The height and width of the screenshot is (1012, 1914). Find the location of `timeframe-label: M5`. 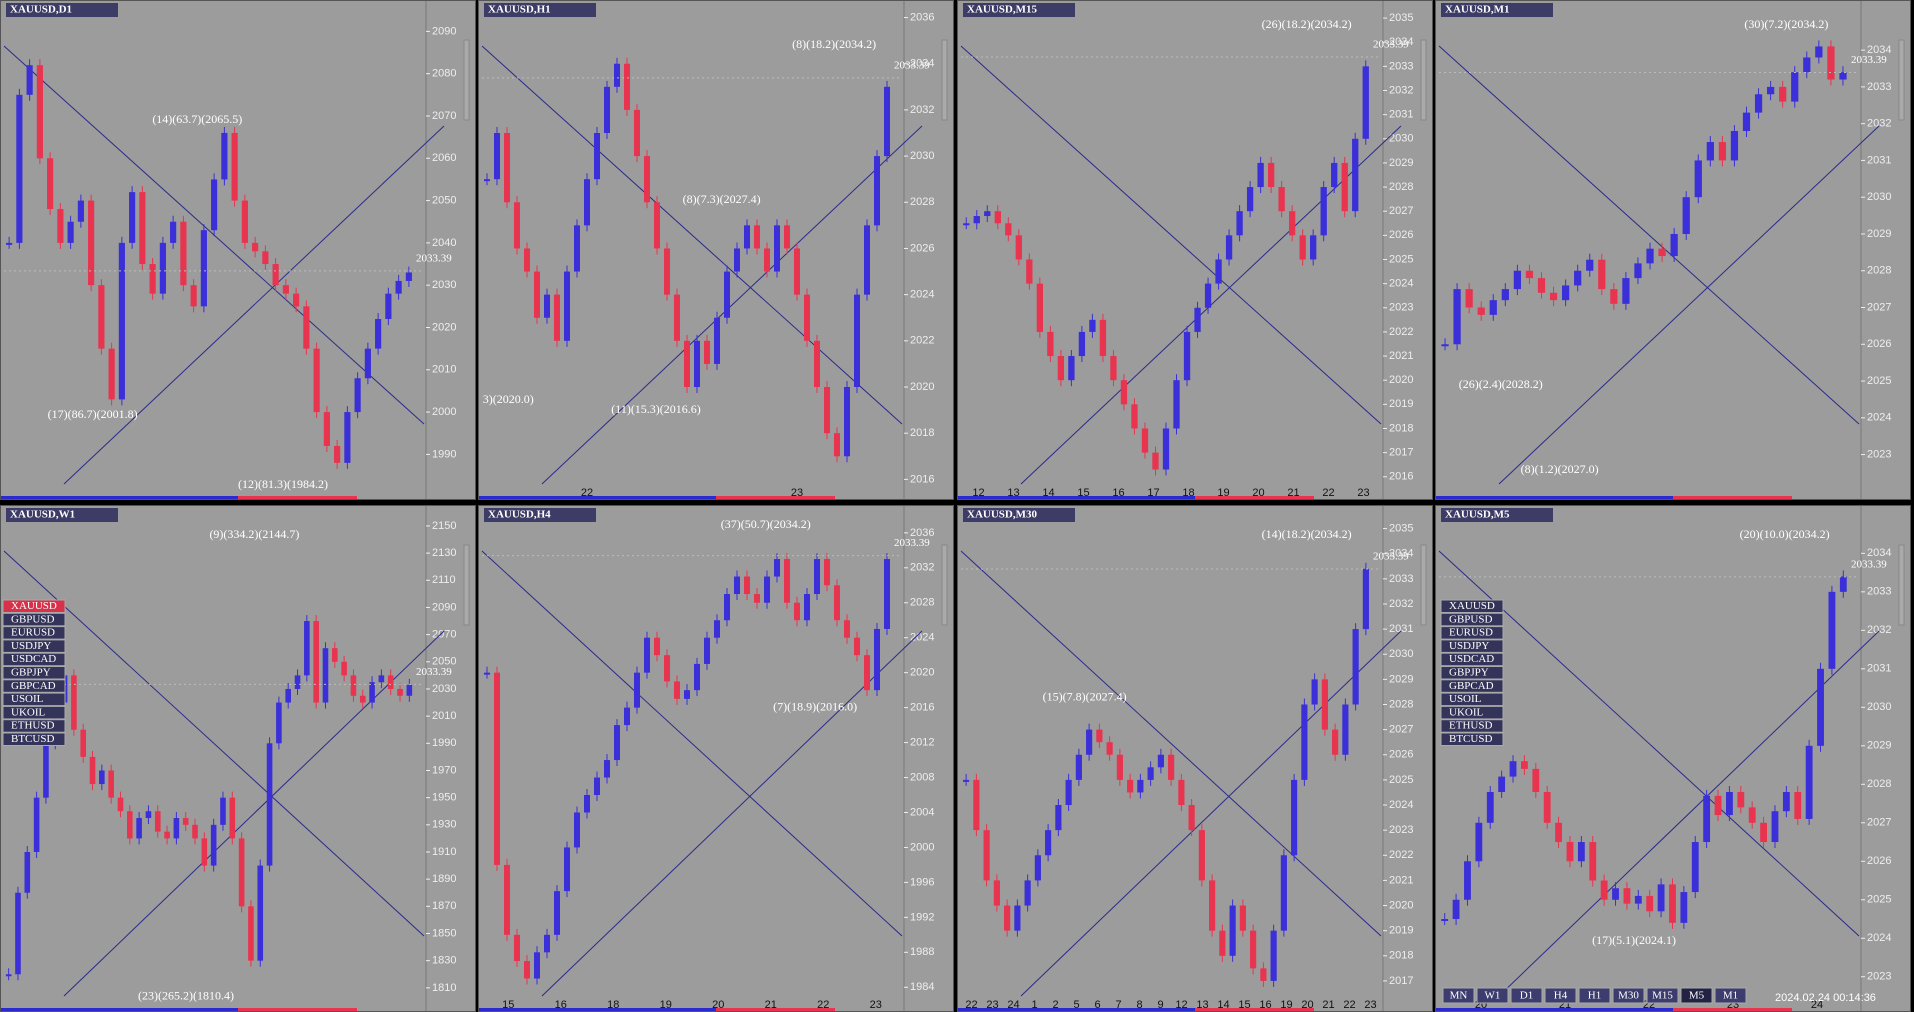

timeframe-label: M5 is located at coordinates (1697, 996).